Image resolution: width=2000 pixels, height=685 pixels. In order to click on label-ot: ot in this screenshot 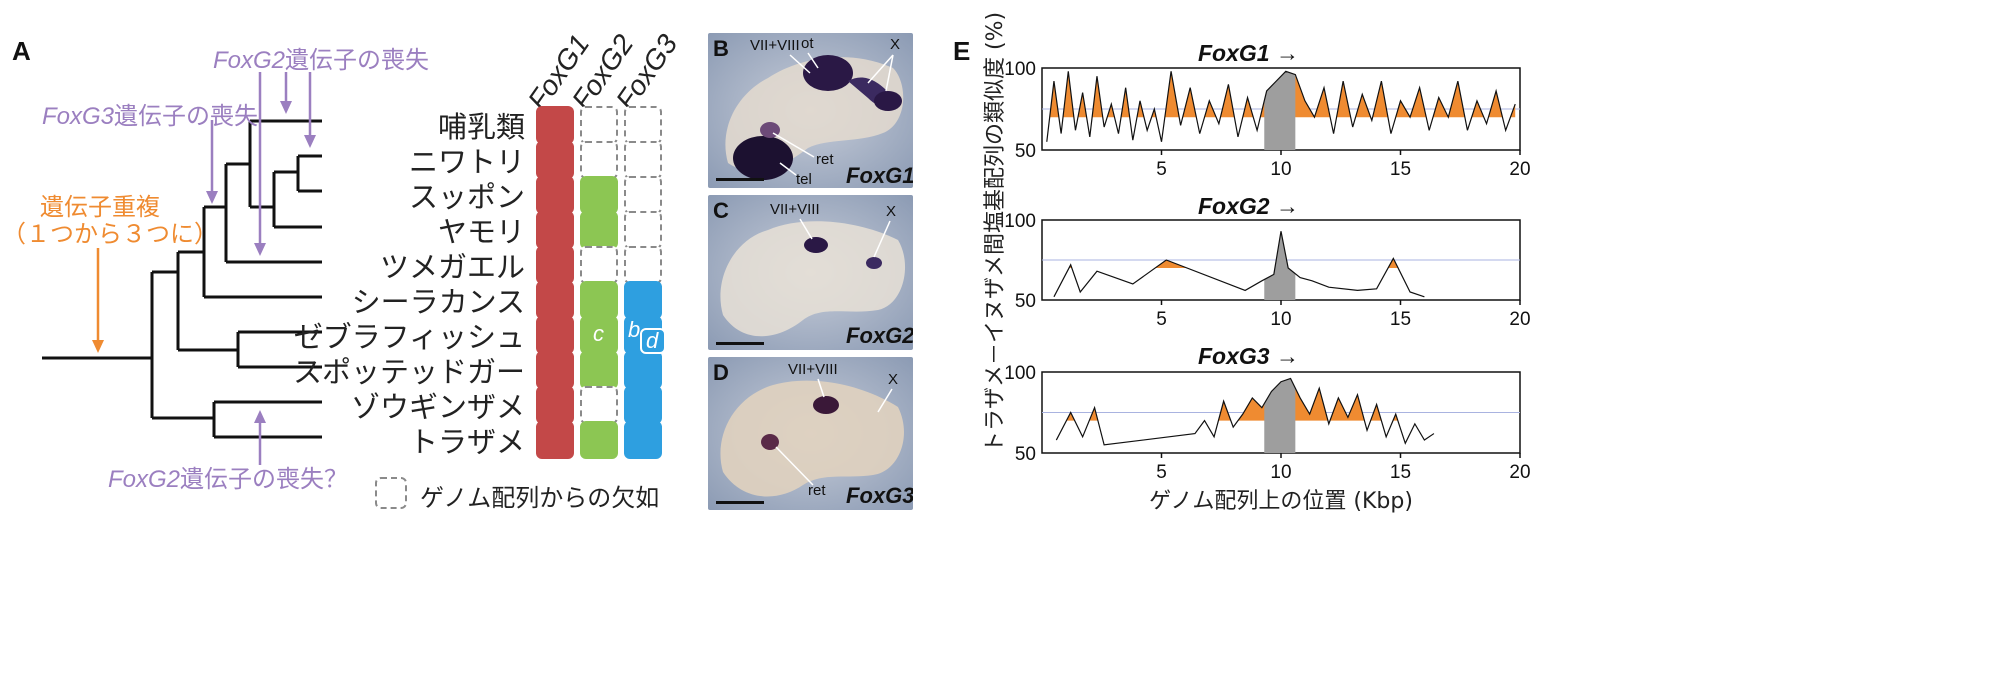, I will do `click(807, 43)`.